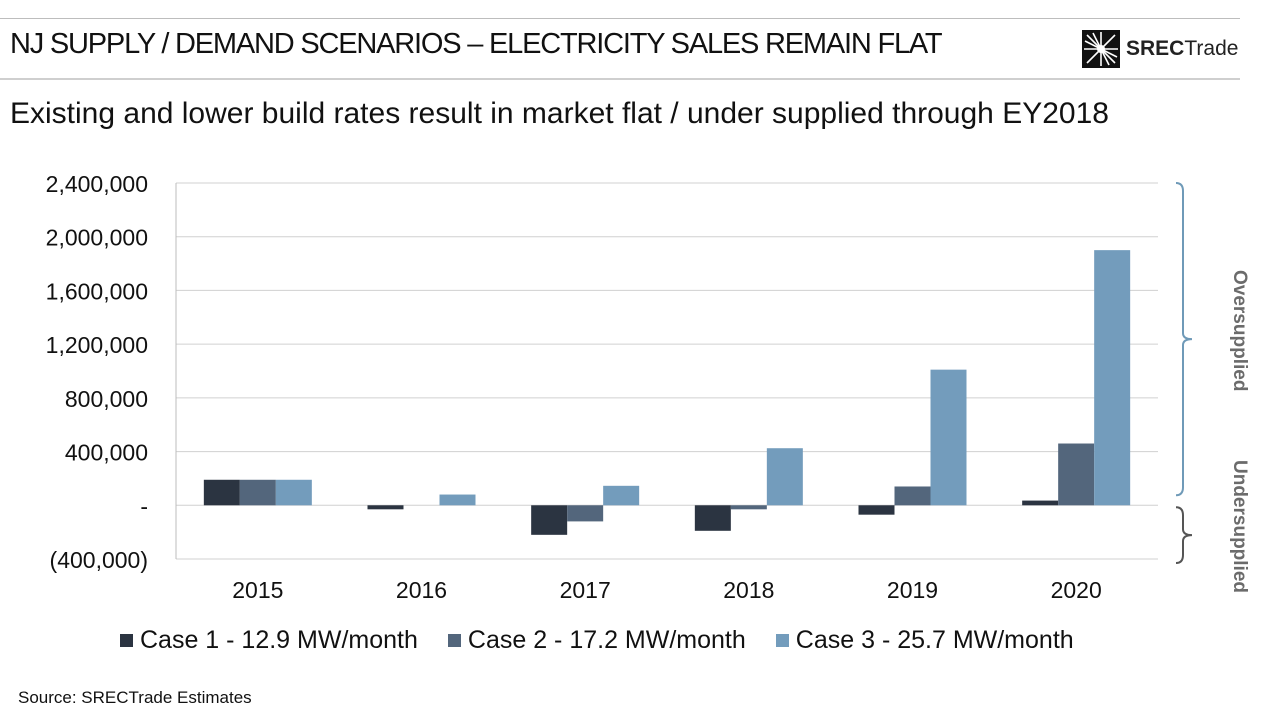  I want to click on bar-case2-2020, so click(1076, 474).